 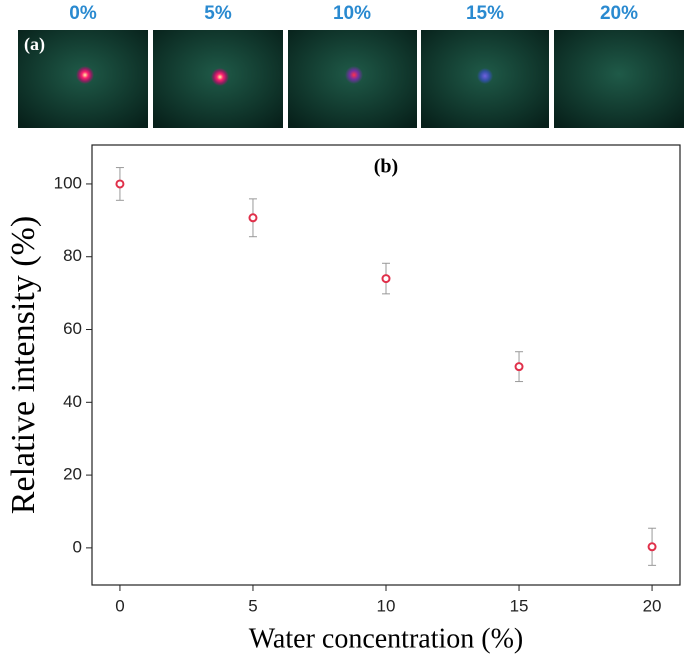 I want to click on image-label: 10%, so click(x=352, y=13).